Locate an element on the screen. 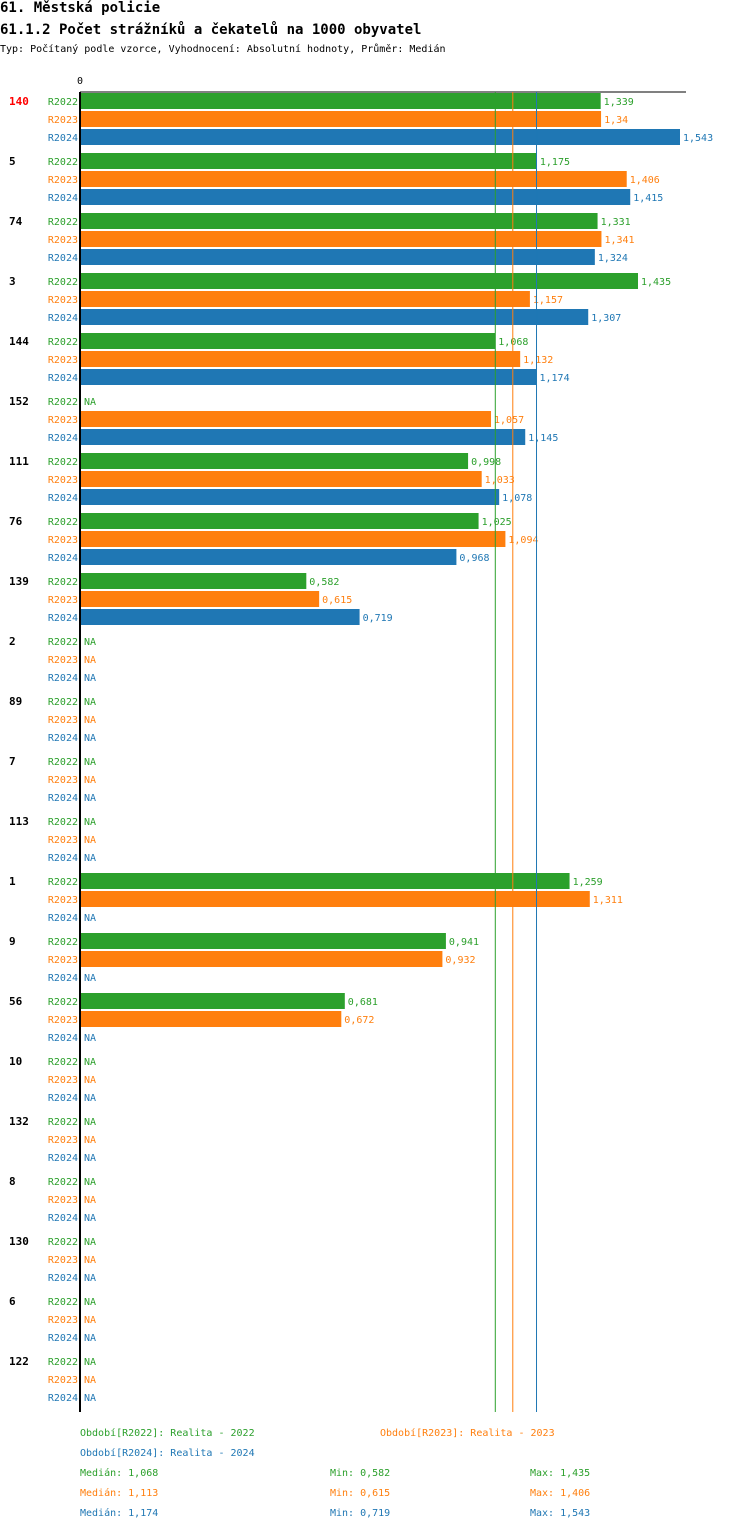 This screenshot has width=750, height=1532. value-label: 0,615 is located at coordinates (337, 600).